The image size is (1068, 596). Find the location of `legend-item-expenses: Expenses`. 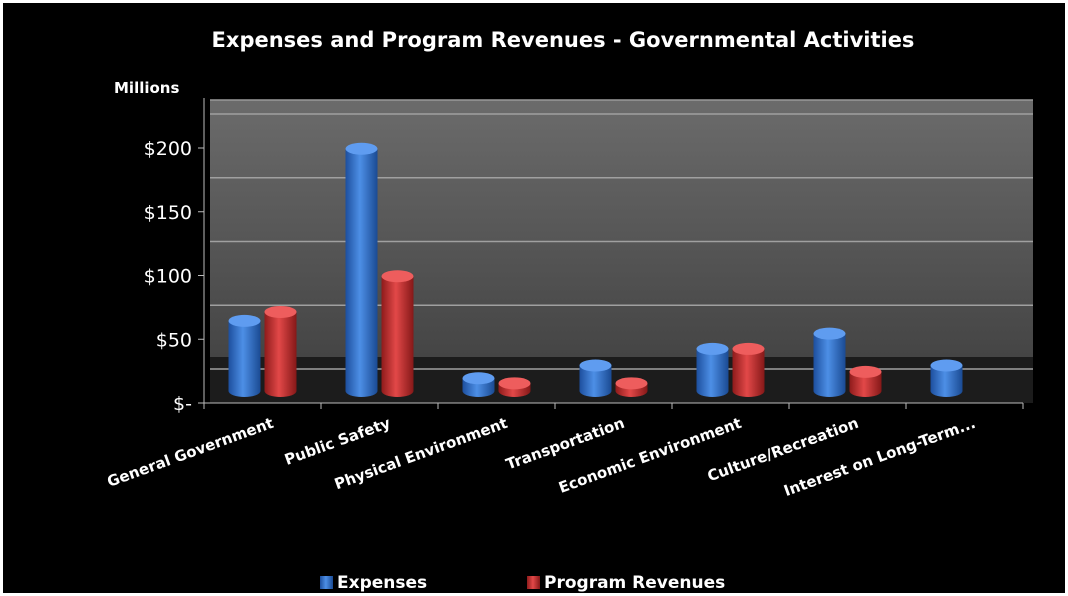

legend-item-expenses: Expenses is located at coordinates (373, 583).